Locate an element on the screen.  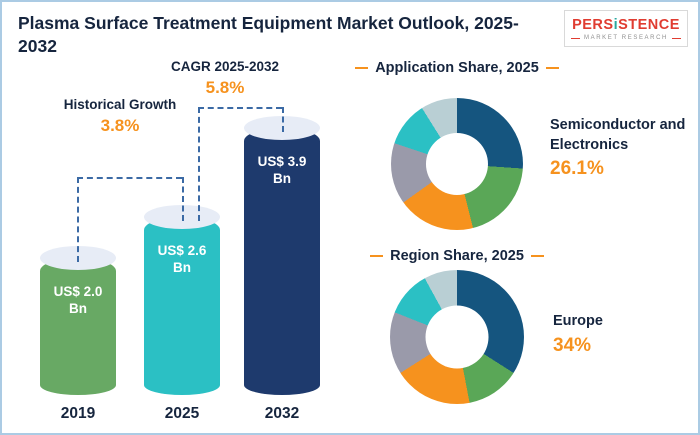
cagr-connector-right-leg is located at coordinates (283, 119).